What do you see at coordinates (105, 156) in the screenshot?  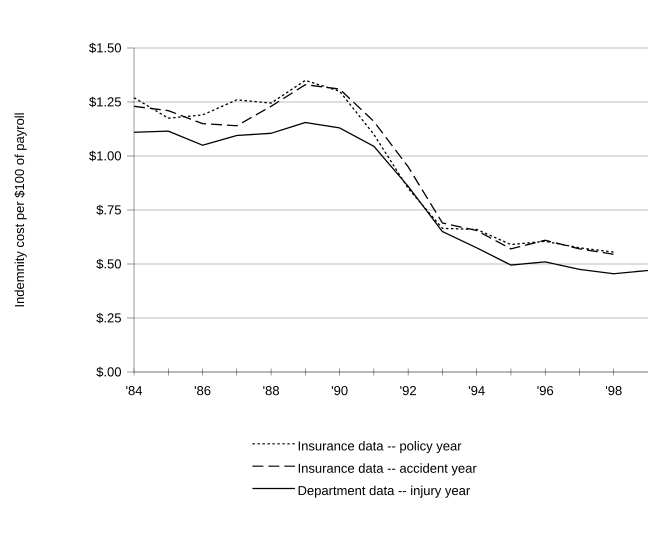 I see `y-tick-label: $1.00` at bounding box center [105, 156].